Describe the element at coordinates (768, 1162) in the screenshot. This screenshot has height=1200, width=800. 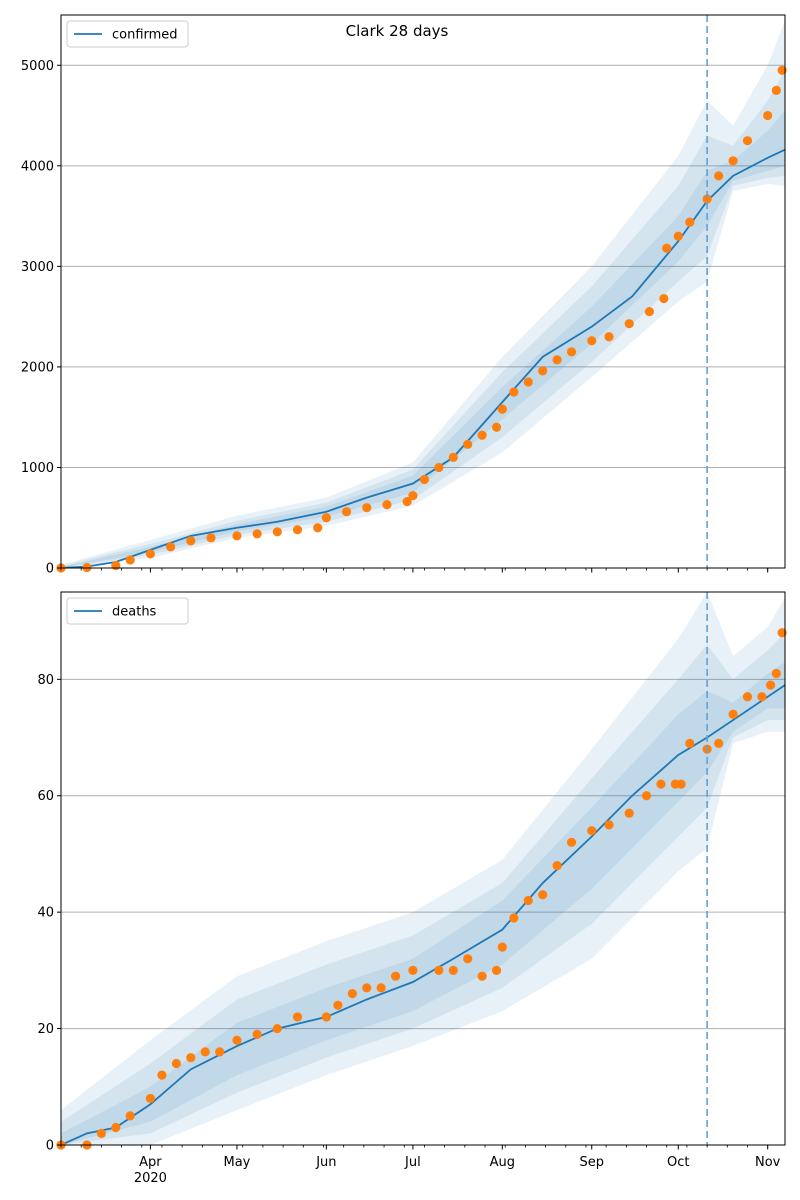
I see `chart-deaths-xtick-label: Nov` at that location.